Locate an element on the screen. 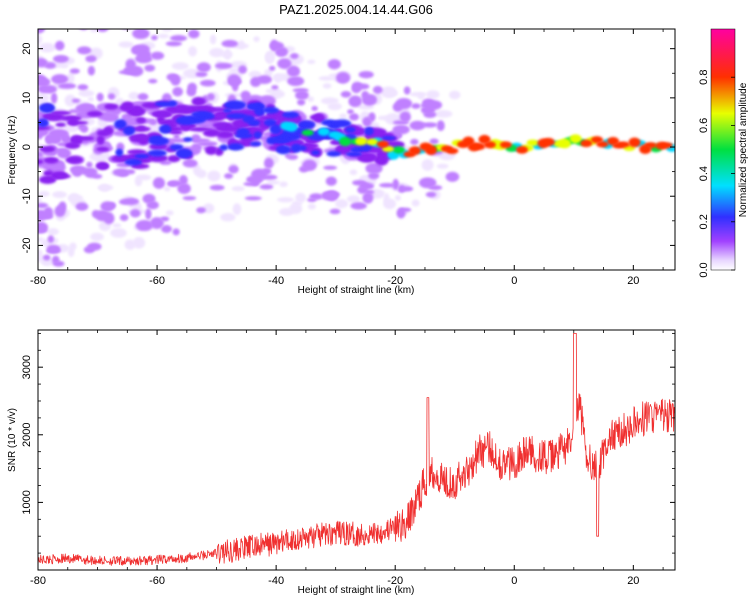  colorbar-gradient is located at coordinates (723, 149).